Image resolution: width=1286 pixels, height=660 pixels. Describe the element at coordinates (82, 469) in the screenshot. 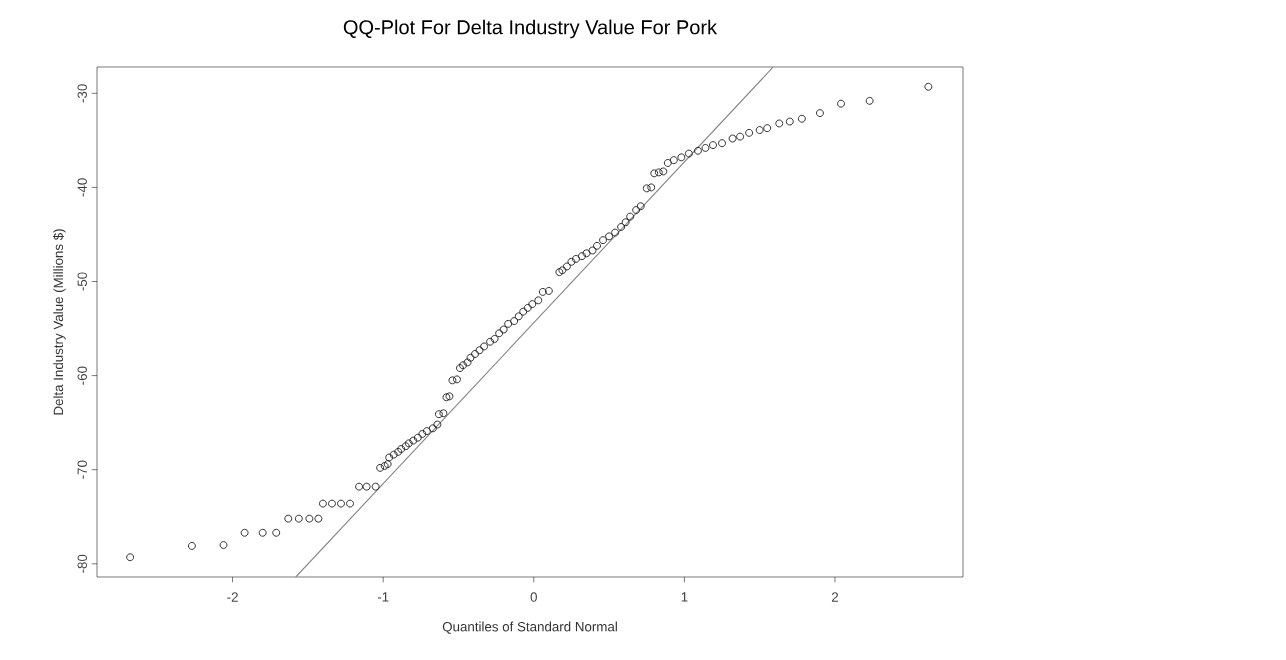

I see `y-tick-label: -70` at that location.